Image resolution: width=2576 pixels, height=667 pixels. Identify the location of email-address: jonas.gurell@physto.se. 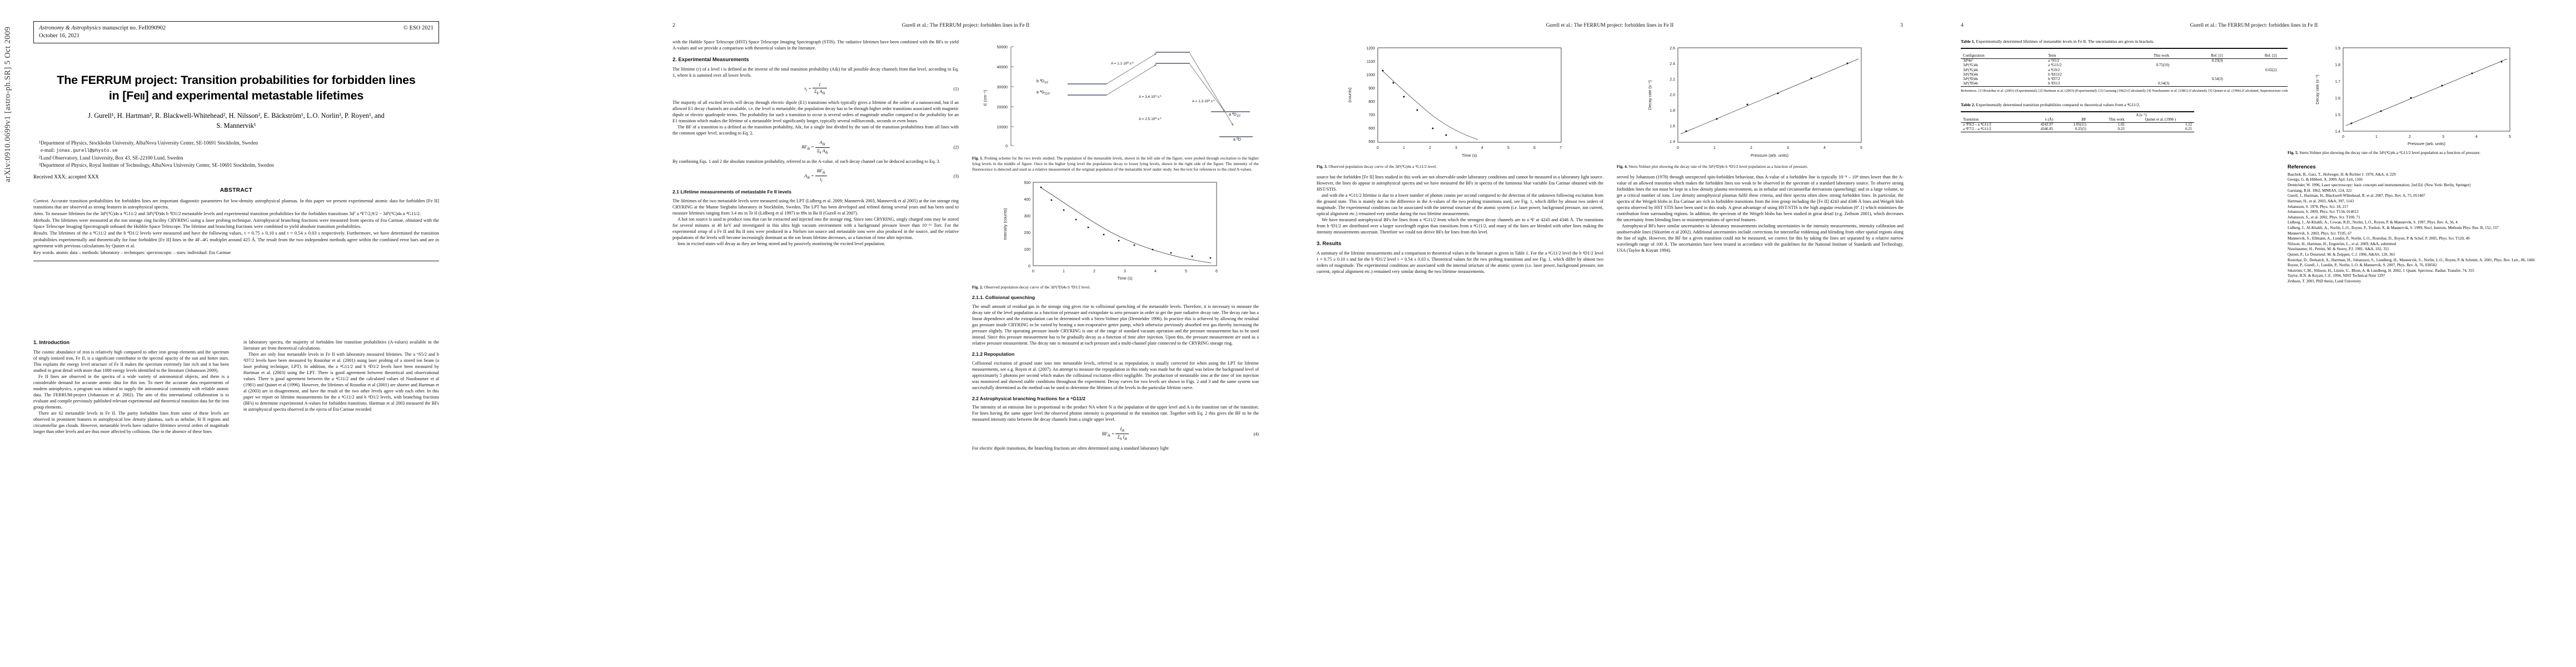
(87, 150).